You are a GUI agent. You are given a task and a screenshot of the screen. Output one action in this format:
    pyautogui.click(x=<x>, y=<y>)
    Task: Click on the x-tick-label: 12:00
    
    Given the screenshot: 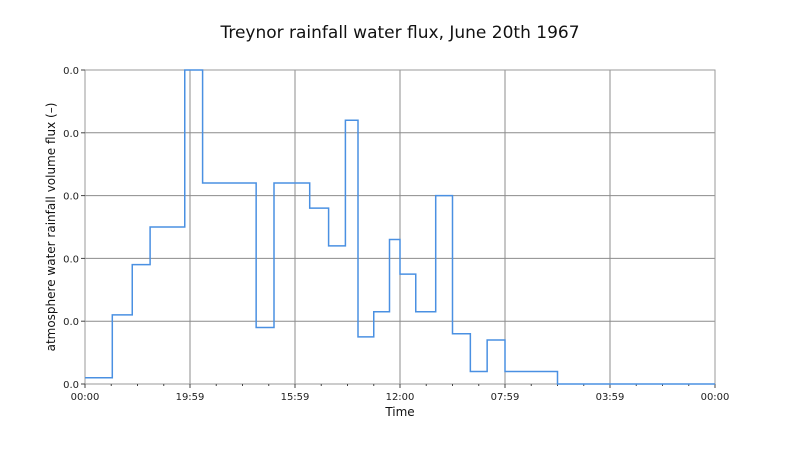 What is the action you would take?
    pyautogui.click(x=400, y=397)
    